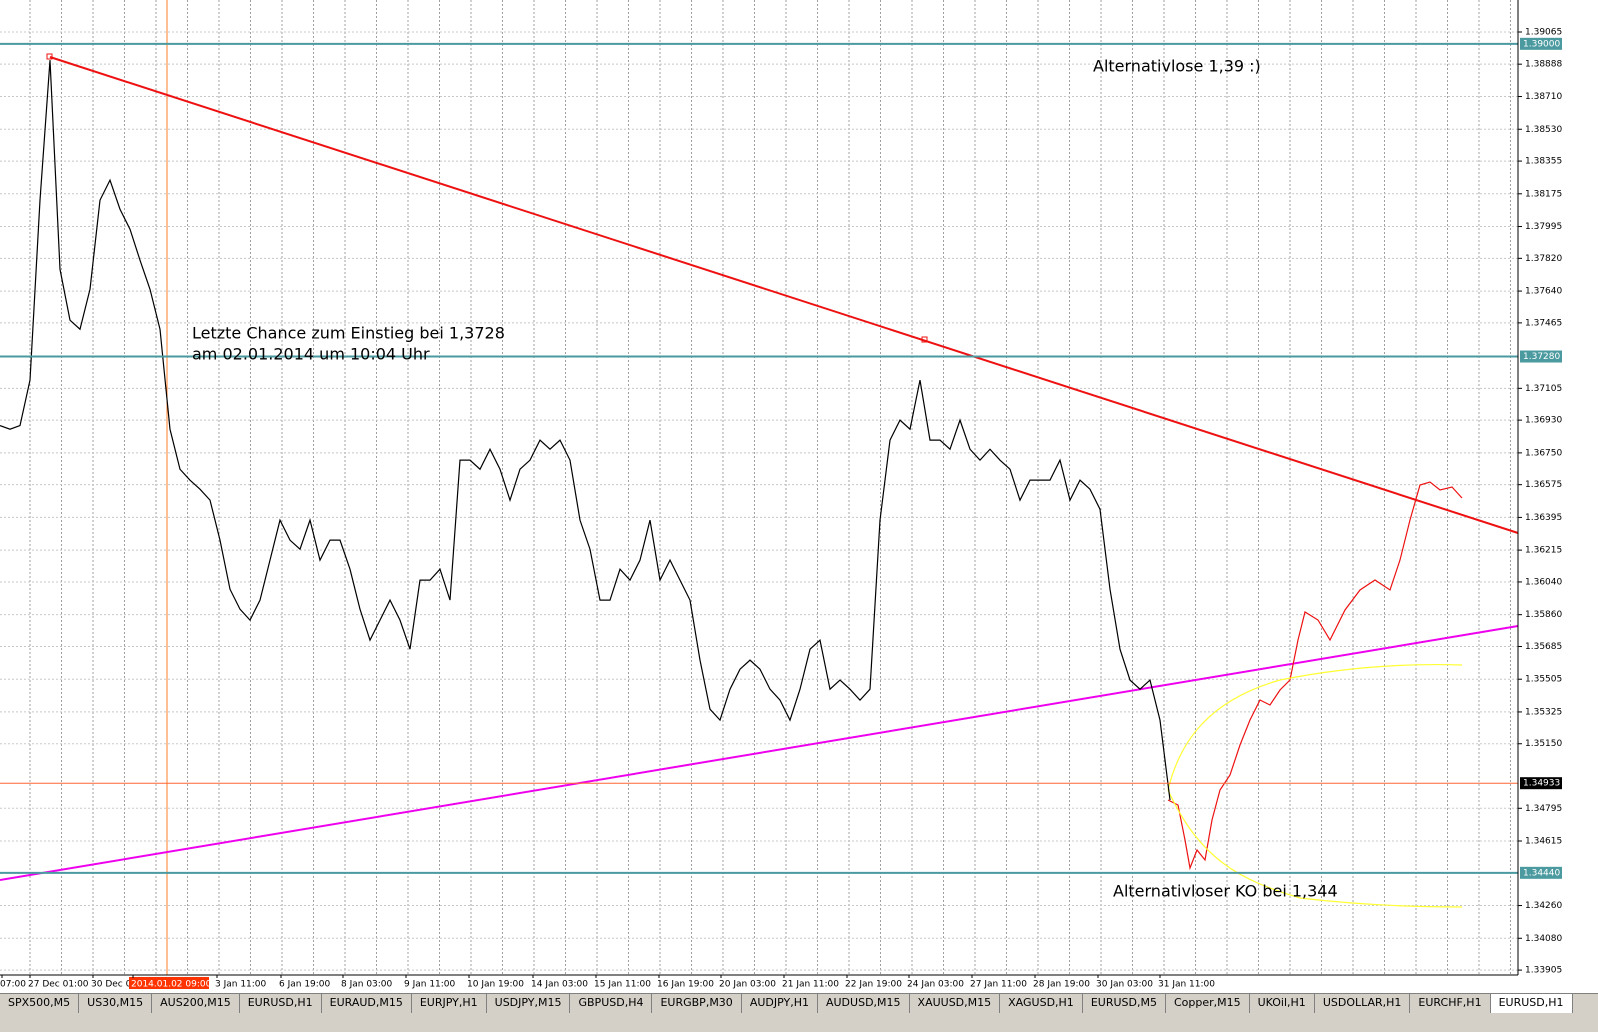  What do you see at coordinates (1543, 453) in the screenshot?
I see `y-tick-label: 1.36750` at bounding box center [1543, 453].